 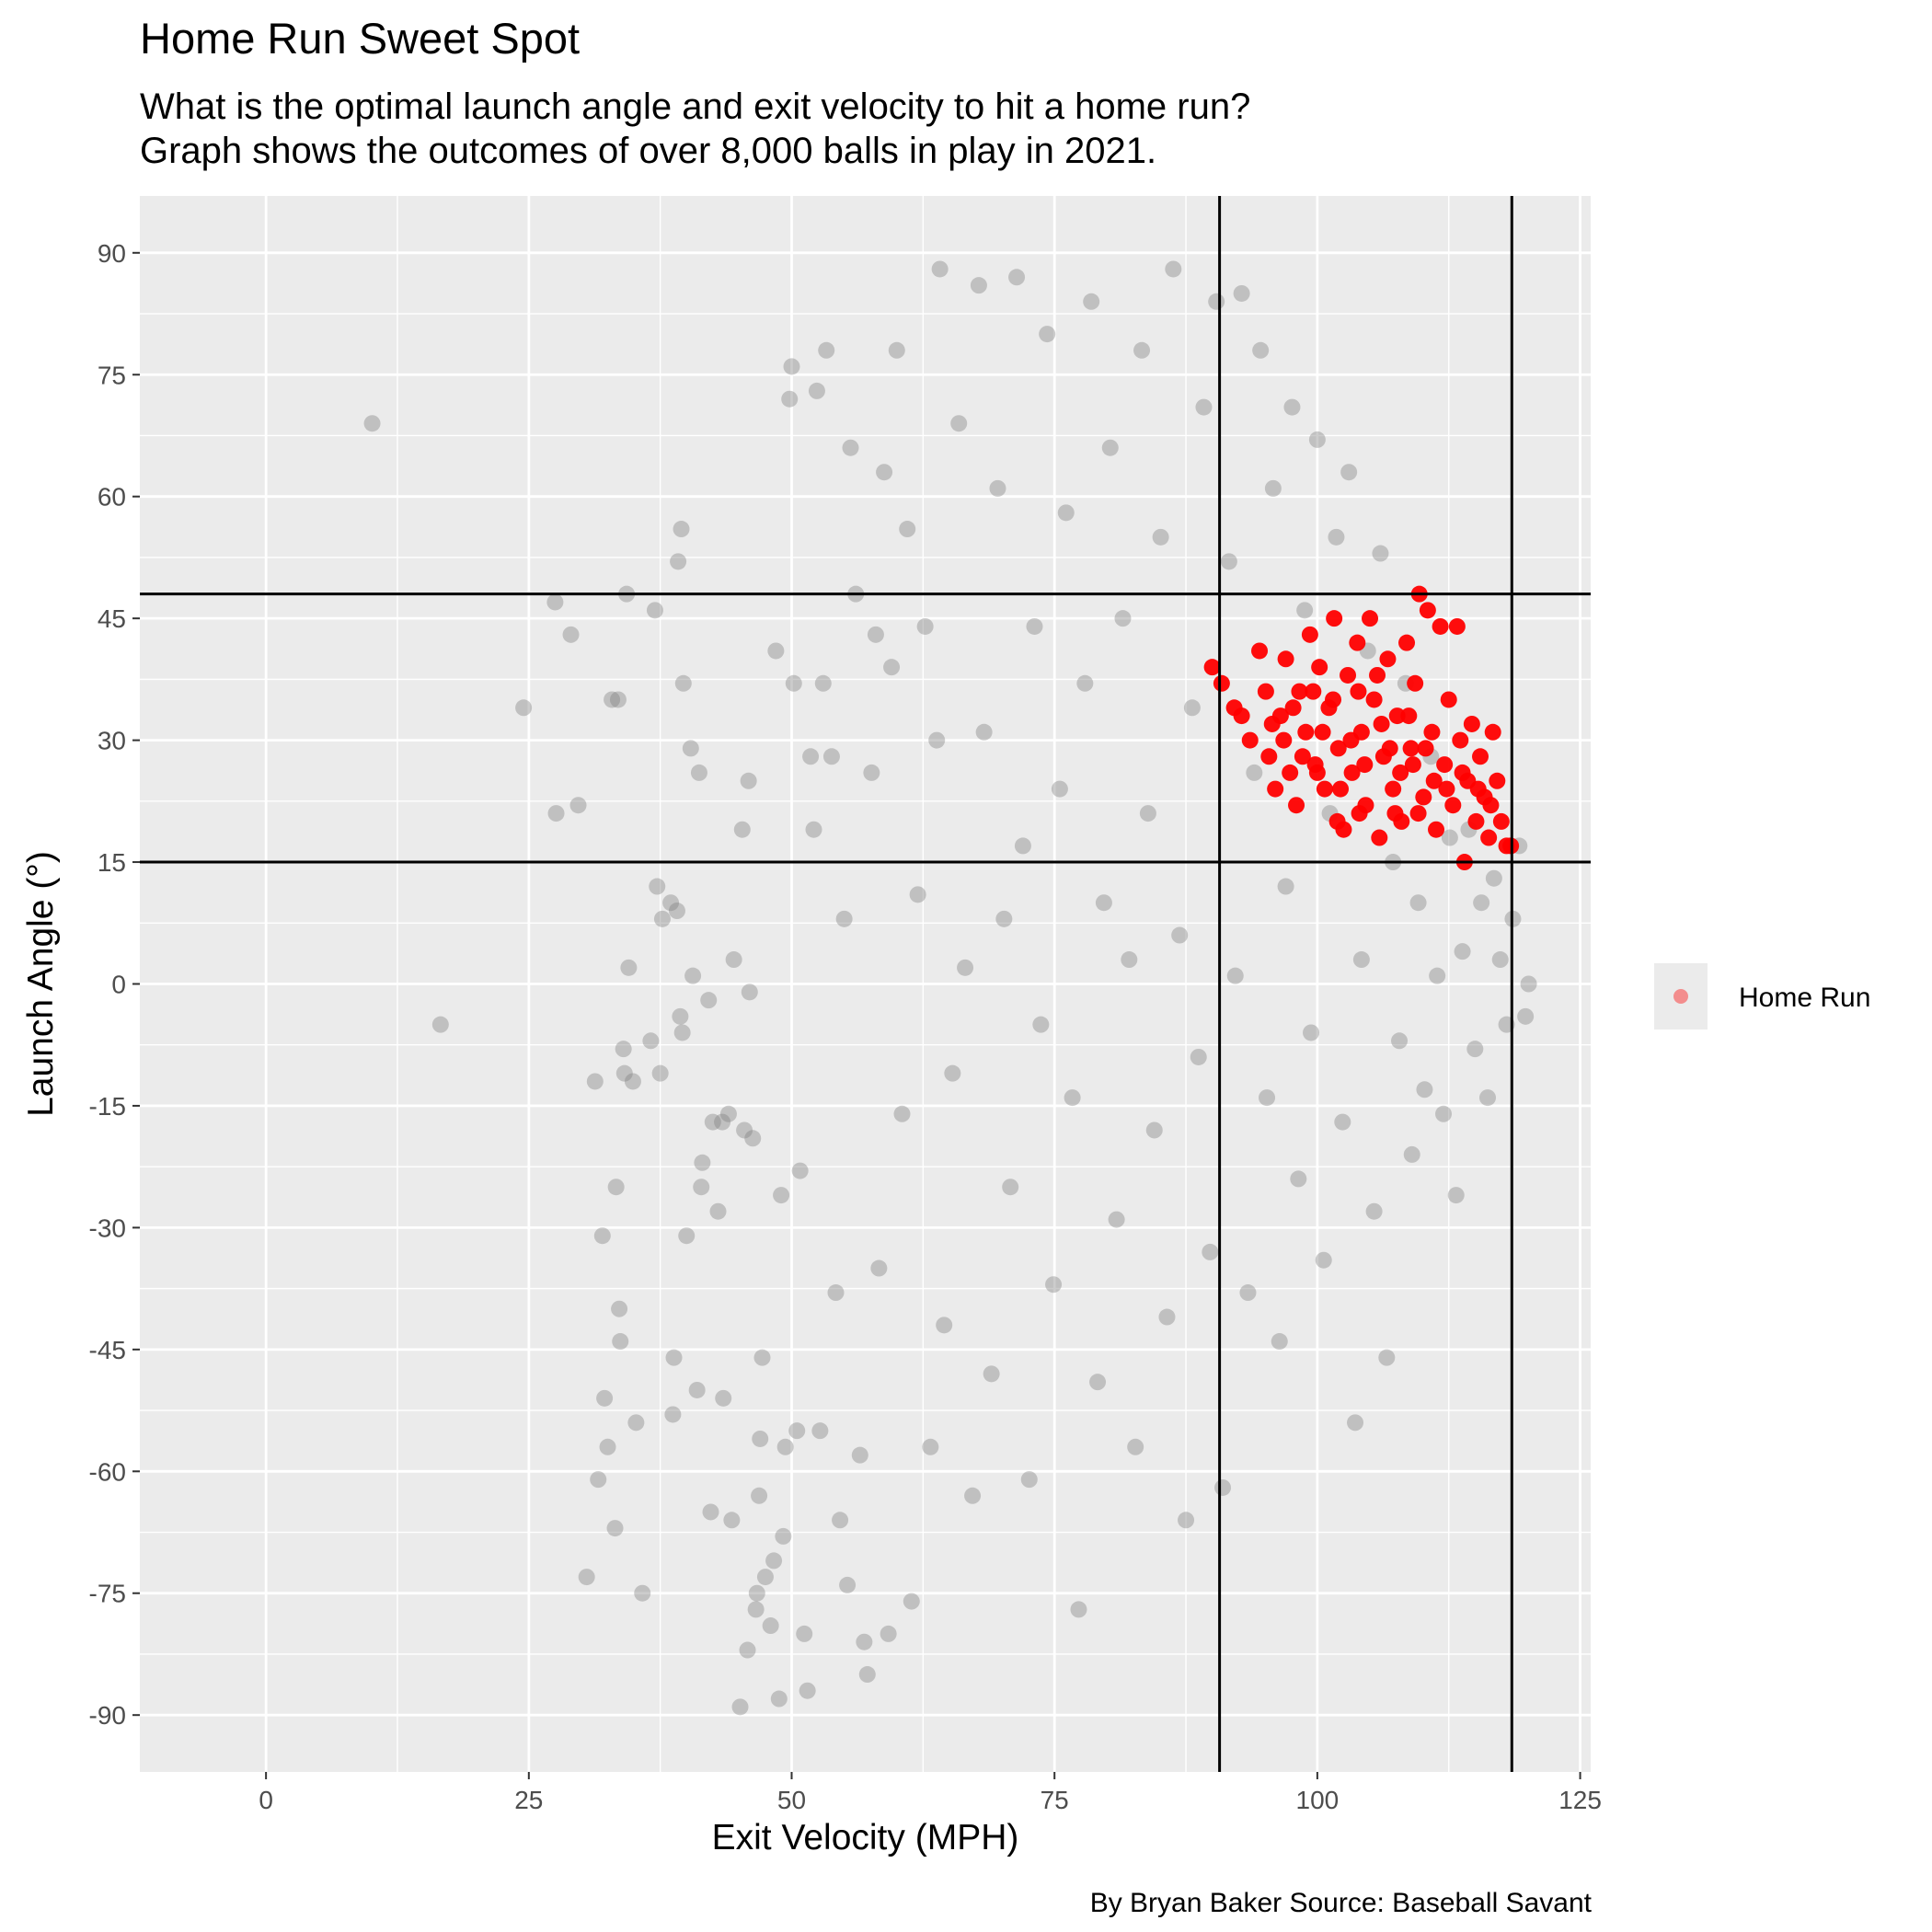 What do you see at coordinates (1804, 998) in the screenshot?
I see `legend-label-home-run: Home Run` at bounding box center [1804, 998].